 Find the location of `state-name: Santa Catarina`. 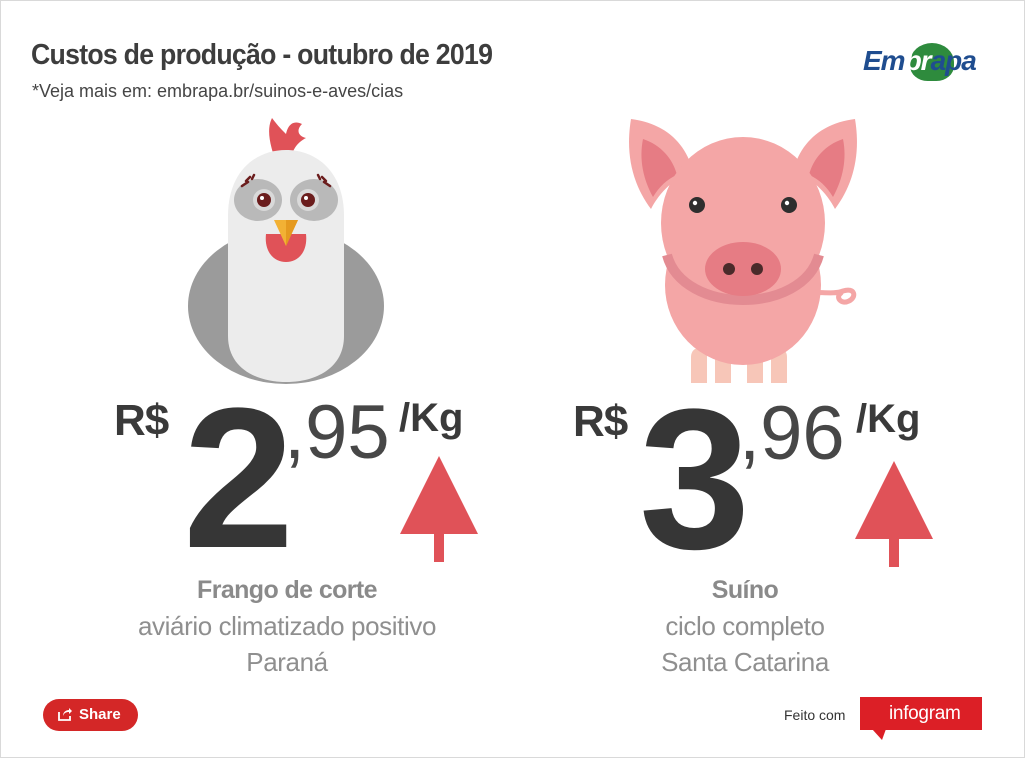

state-name: Santa Catarina is located at coordinates (745, 662).